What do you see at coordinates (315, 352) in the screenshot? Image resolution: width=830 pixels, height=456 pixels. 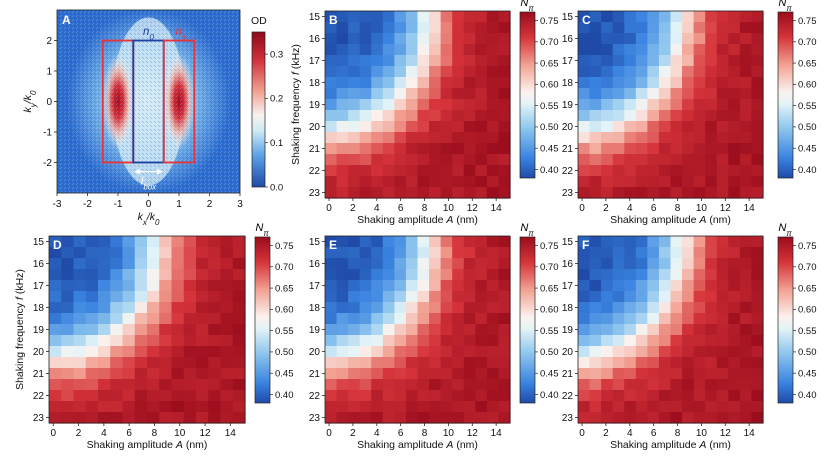 I see `y-tick-label: 20` at bounding box center [315, 352].